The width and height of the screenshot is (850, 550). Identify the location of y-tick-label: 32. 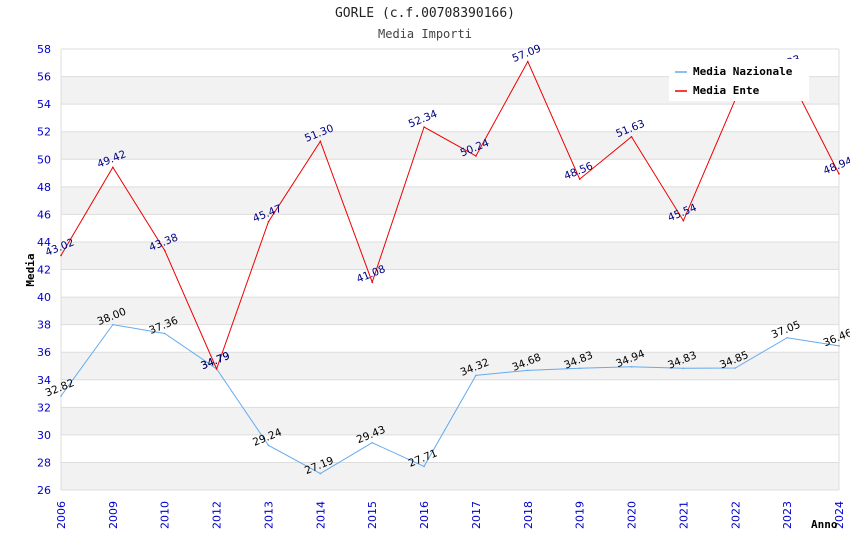
(44, 407).